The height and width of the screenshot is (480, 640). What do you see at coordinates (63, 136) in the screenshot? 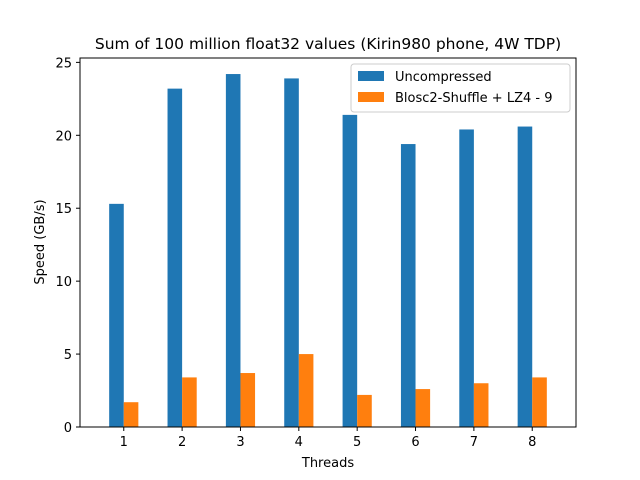
I see `y-tick-label: 20` at bounding box center [63, 136].